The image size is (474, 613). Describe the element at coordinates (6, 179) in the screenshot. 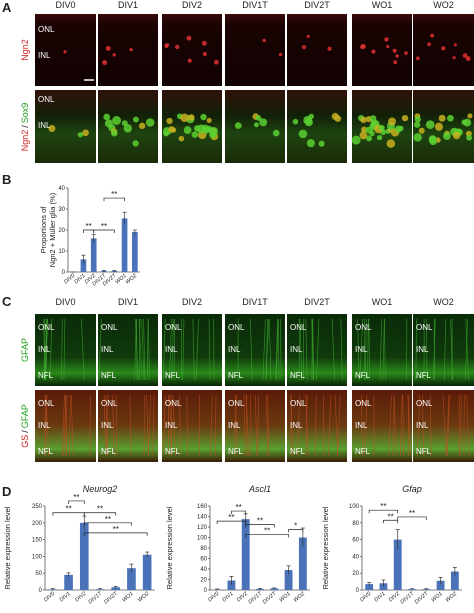

I see `panel-label: B` at that location.